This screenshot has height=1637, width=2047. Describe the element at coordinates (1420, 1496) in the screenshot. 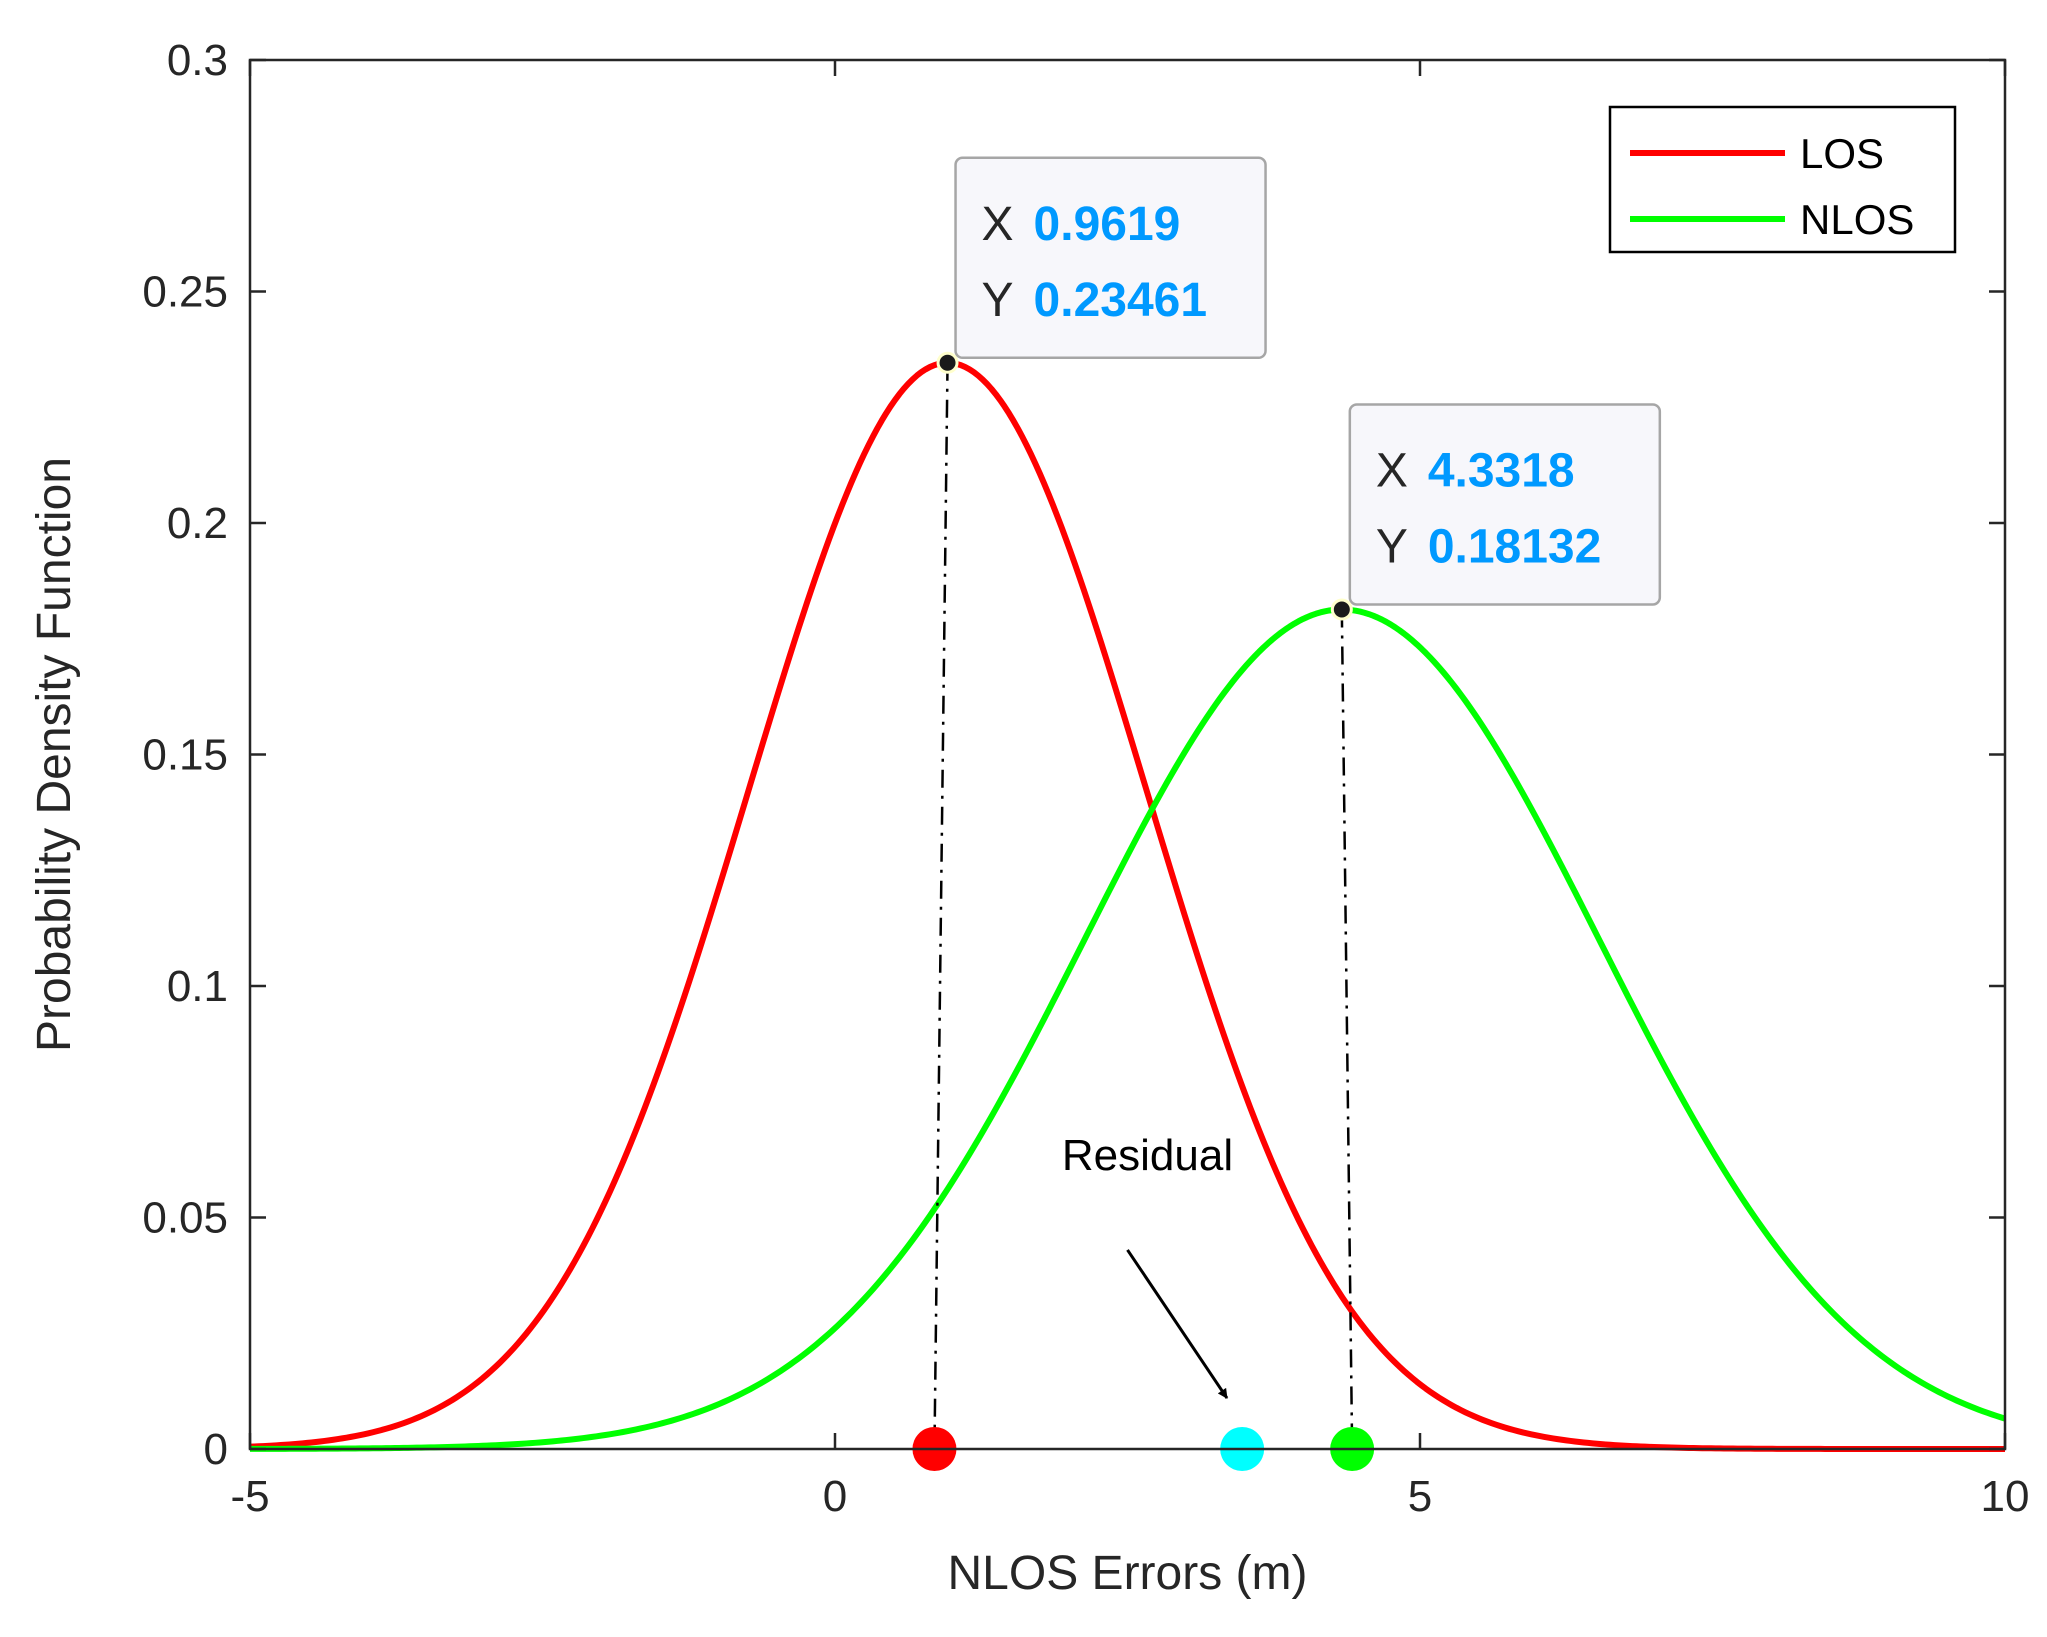

I see `x-tick-label: 5` at that location.